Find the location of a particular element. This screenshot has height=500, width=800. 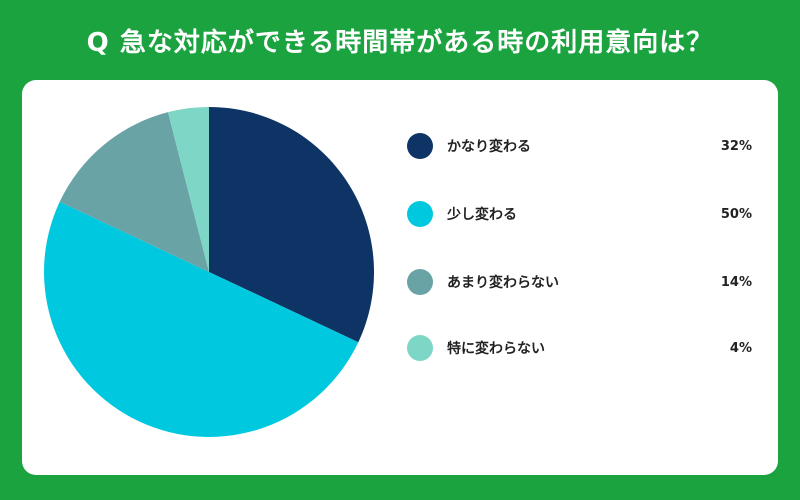

legend-value-kanari: 32% is located at coordinates (736, 146).